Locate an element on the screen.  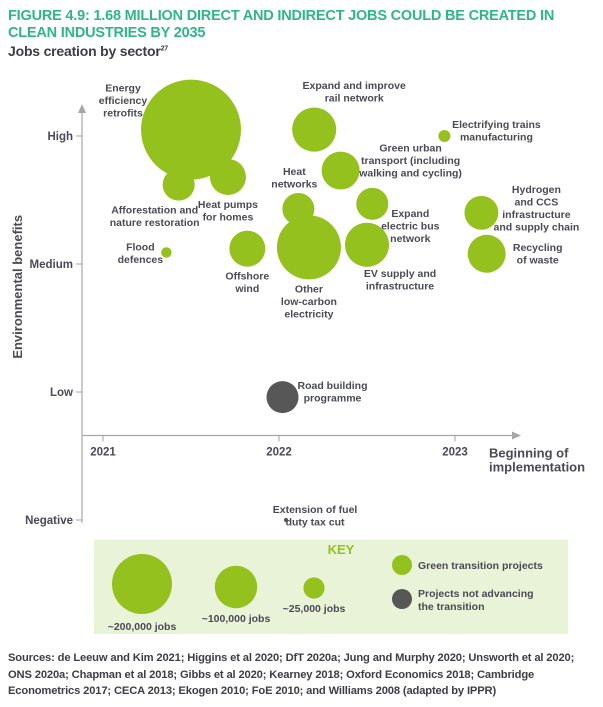
x-tick-label: 2023 is located at coordinates (455, 453).